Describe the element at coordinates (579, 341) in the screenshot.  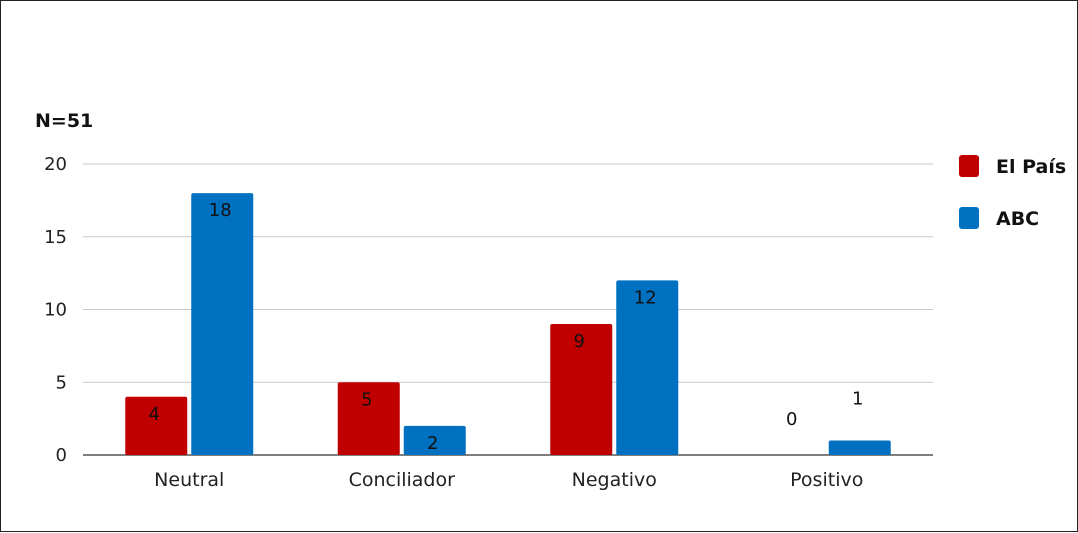
I see `data-label: 9` at that location.